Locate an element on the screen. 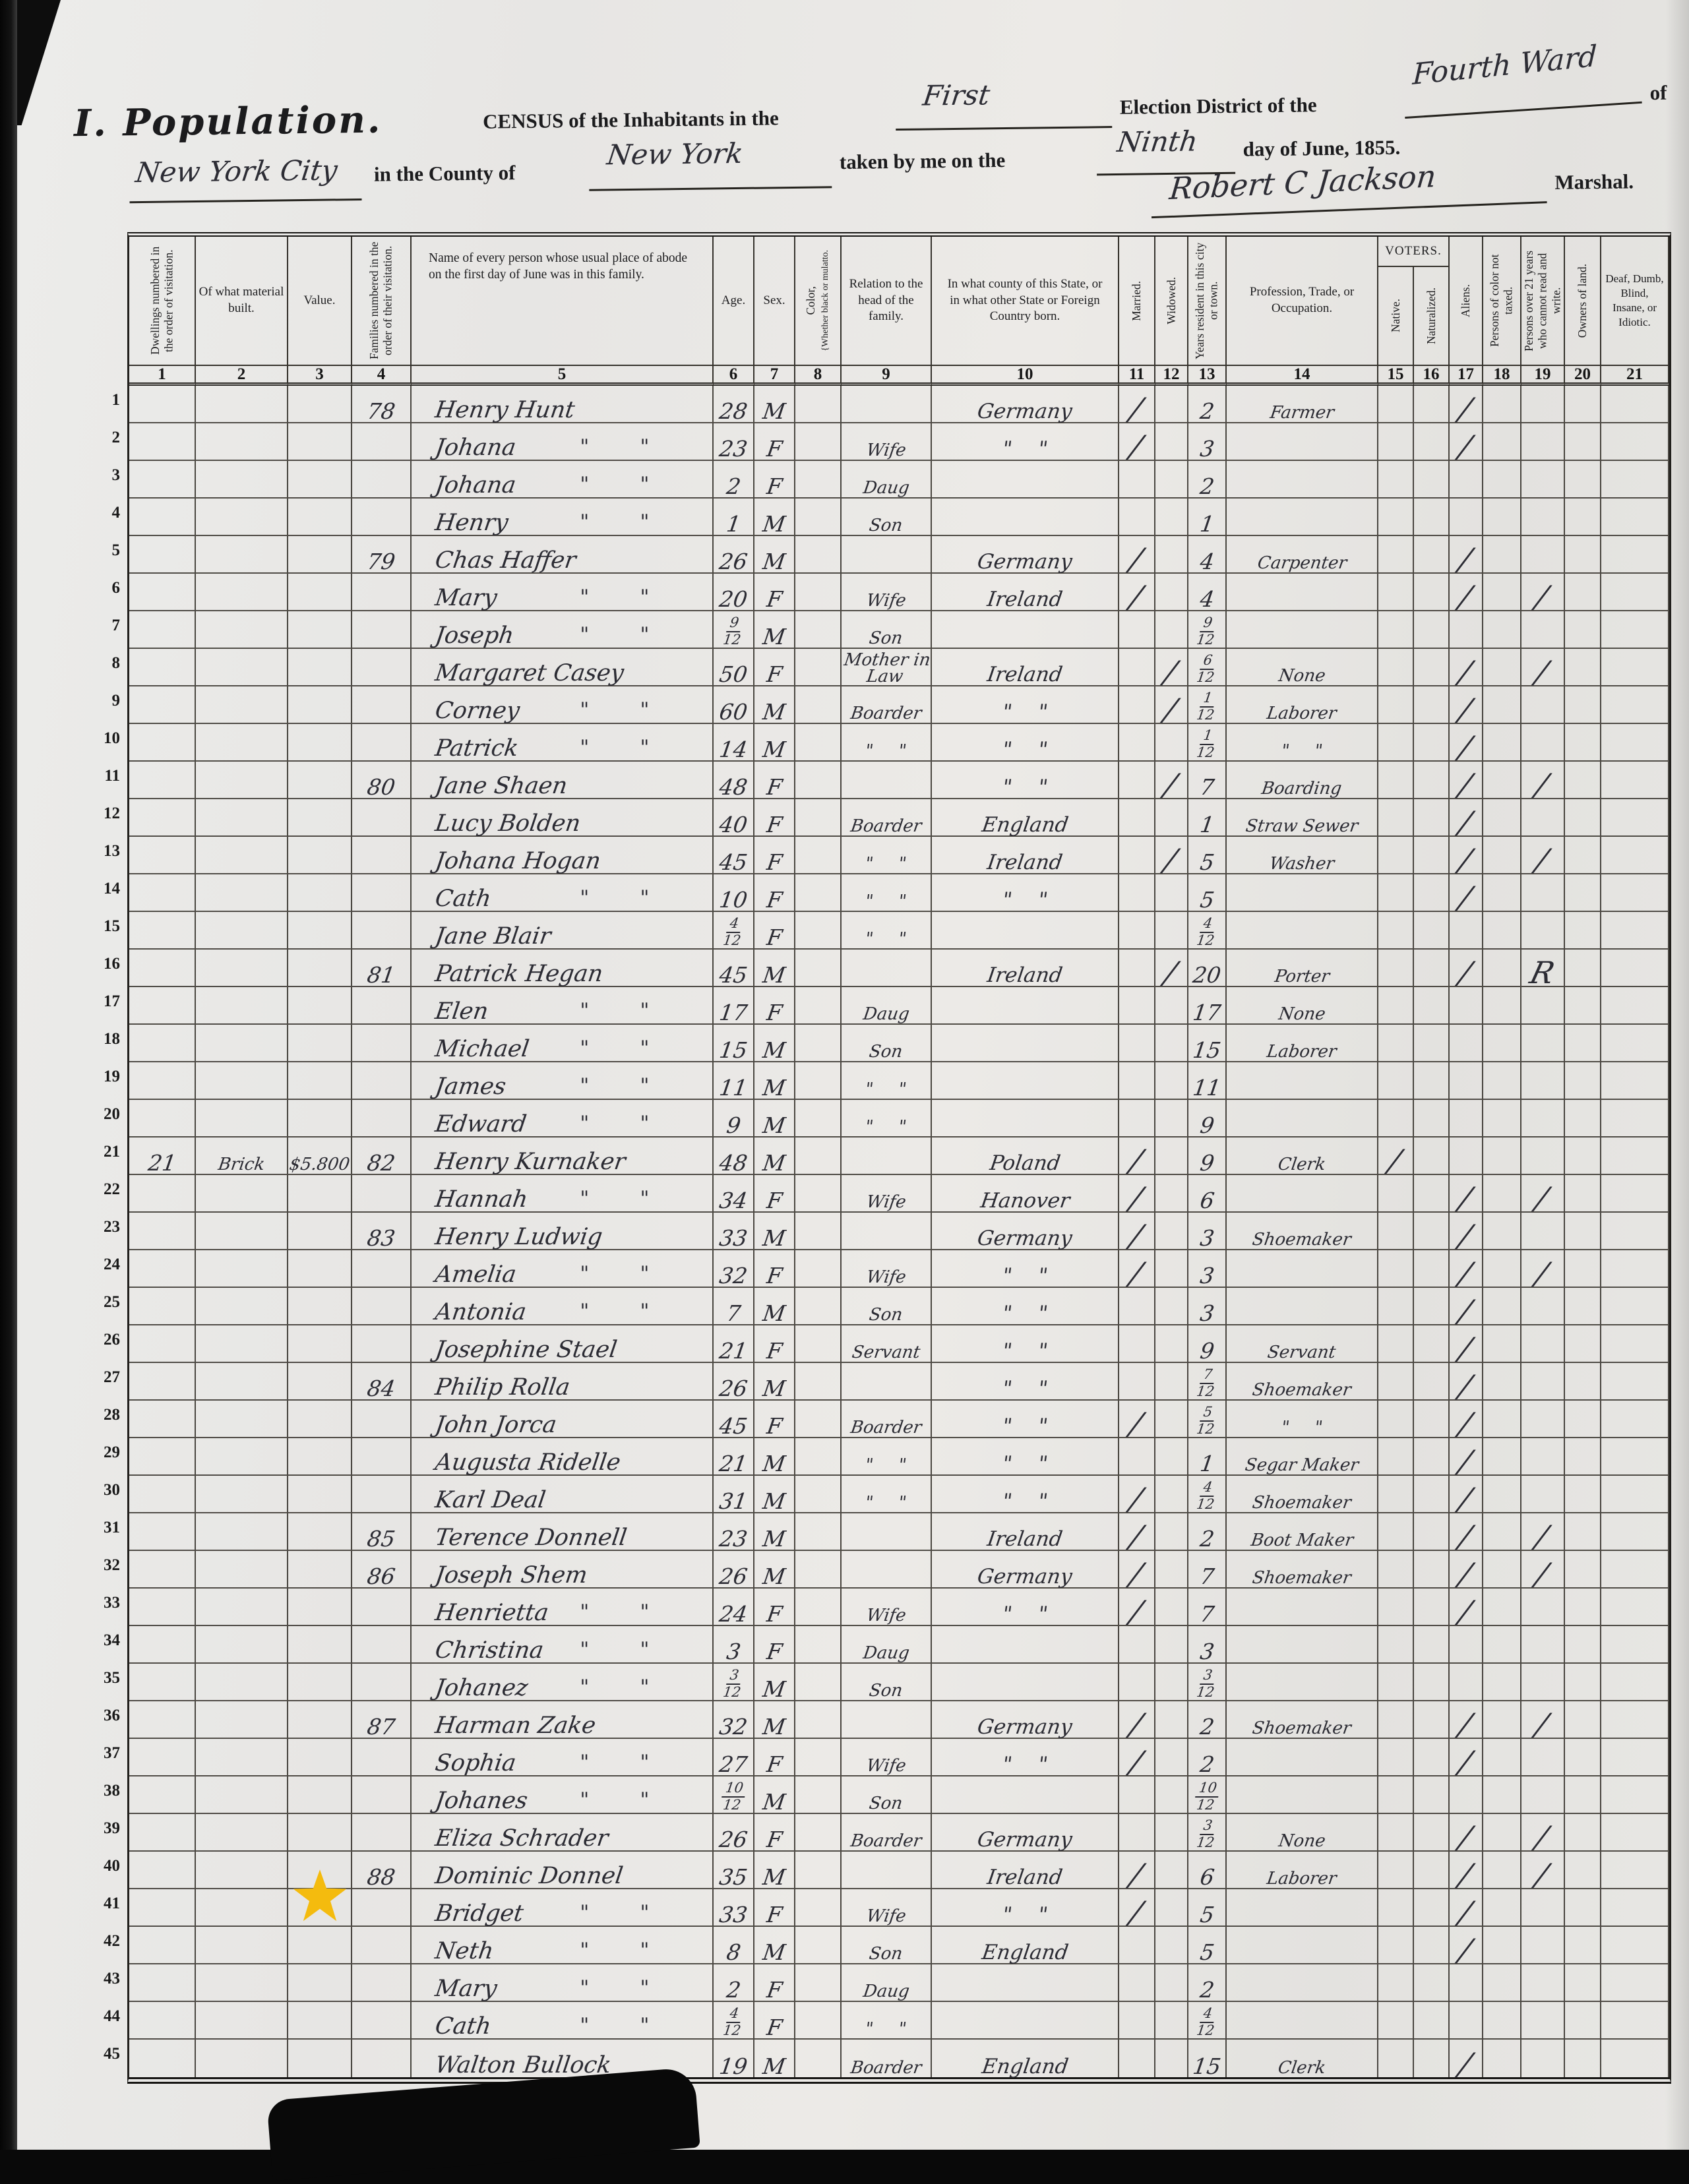 Image resolution: width=1689 pixels, height=2184 pixels. relation-cell: Daug is located at coordinates (887, 1006).